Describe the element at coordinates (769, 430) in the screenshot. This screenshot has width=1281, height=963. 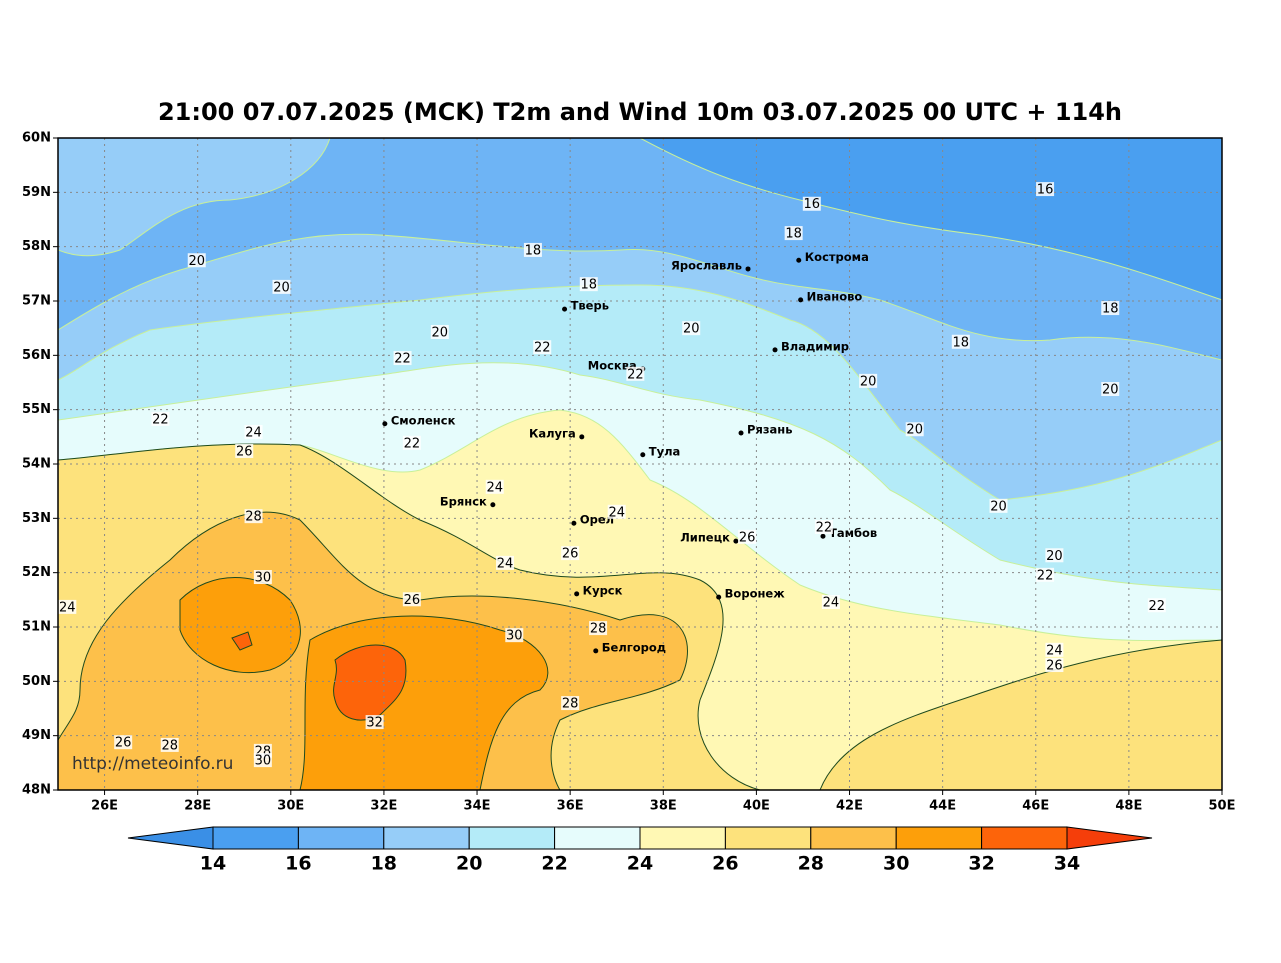
I see `city-label: Рязань` at that location.